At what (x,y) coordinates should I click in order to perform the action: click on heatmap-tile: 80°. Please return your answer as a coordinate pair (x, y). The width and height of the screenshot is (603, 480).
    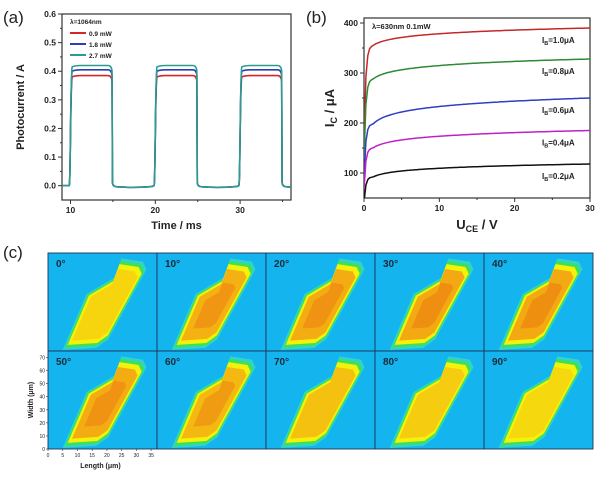
    Looking at the image, I should click on (429, 400).